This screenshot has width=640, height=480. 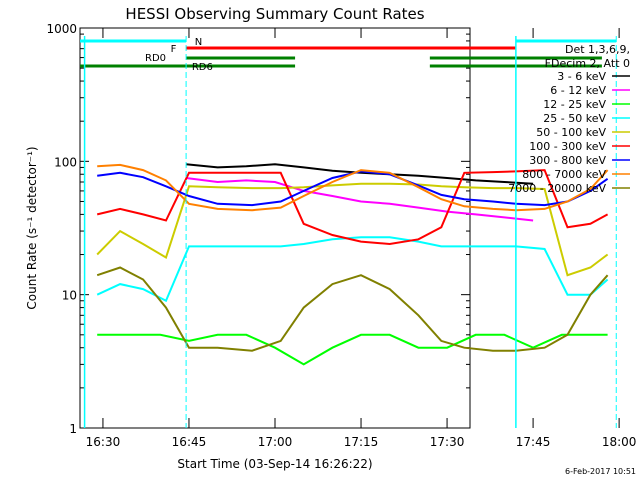 I want to click on legend-entry-label: 3 - 6 keV, so click(x=581, y=76).